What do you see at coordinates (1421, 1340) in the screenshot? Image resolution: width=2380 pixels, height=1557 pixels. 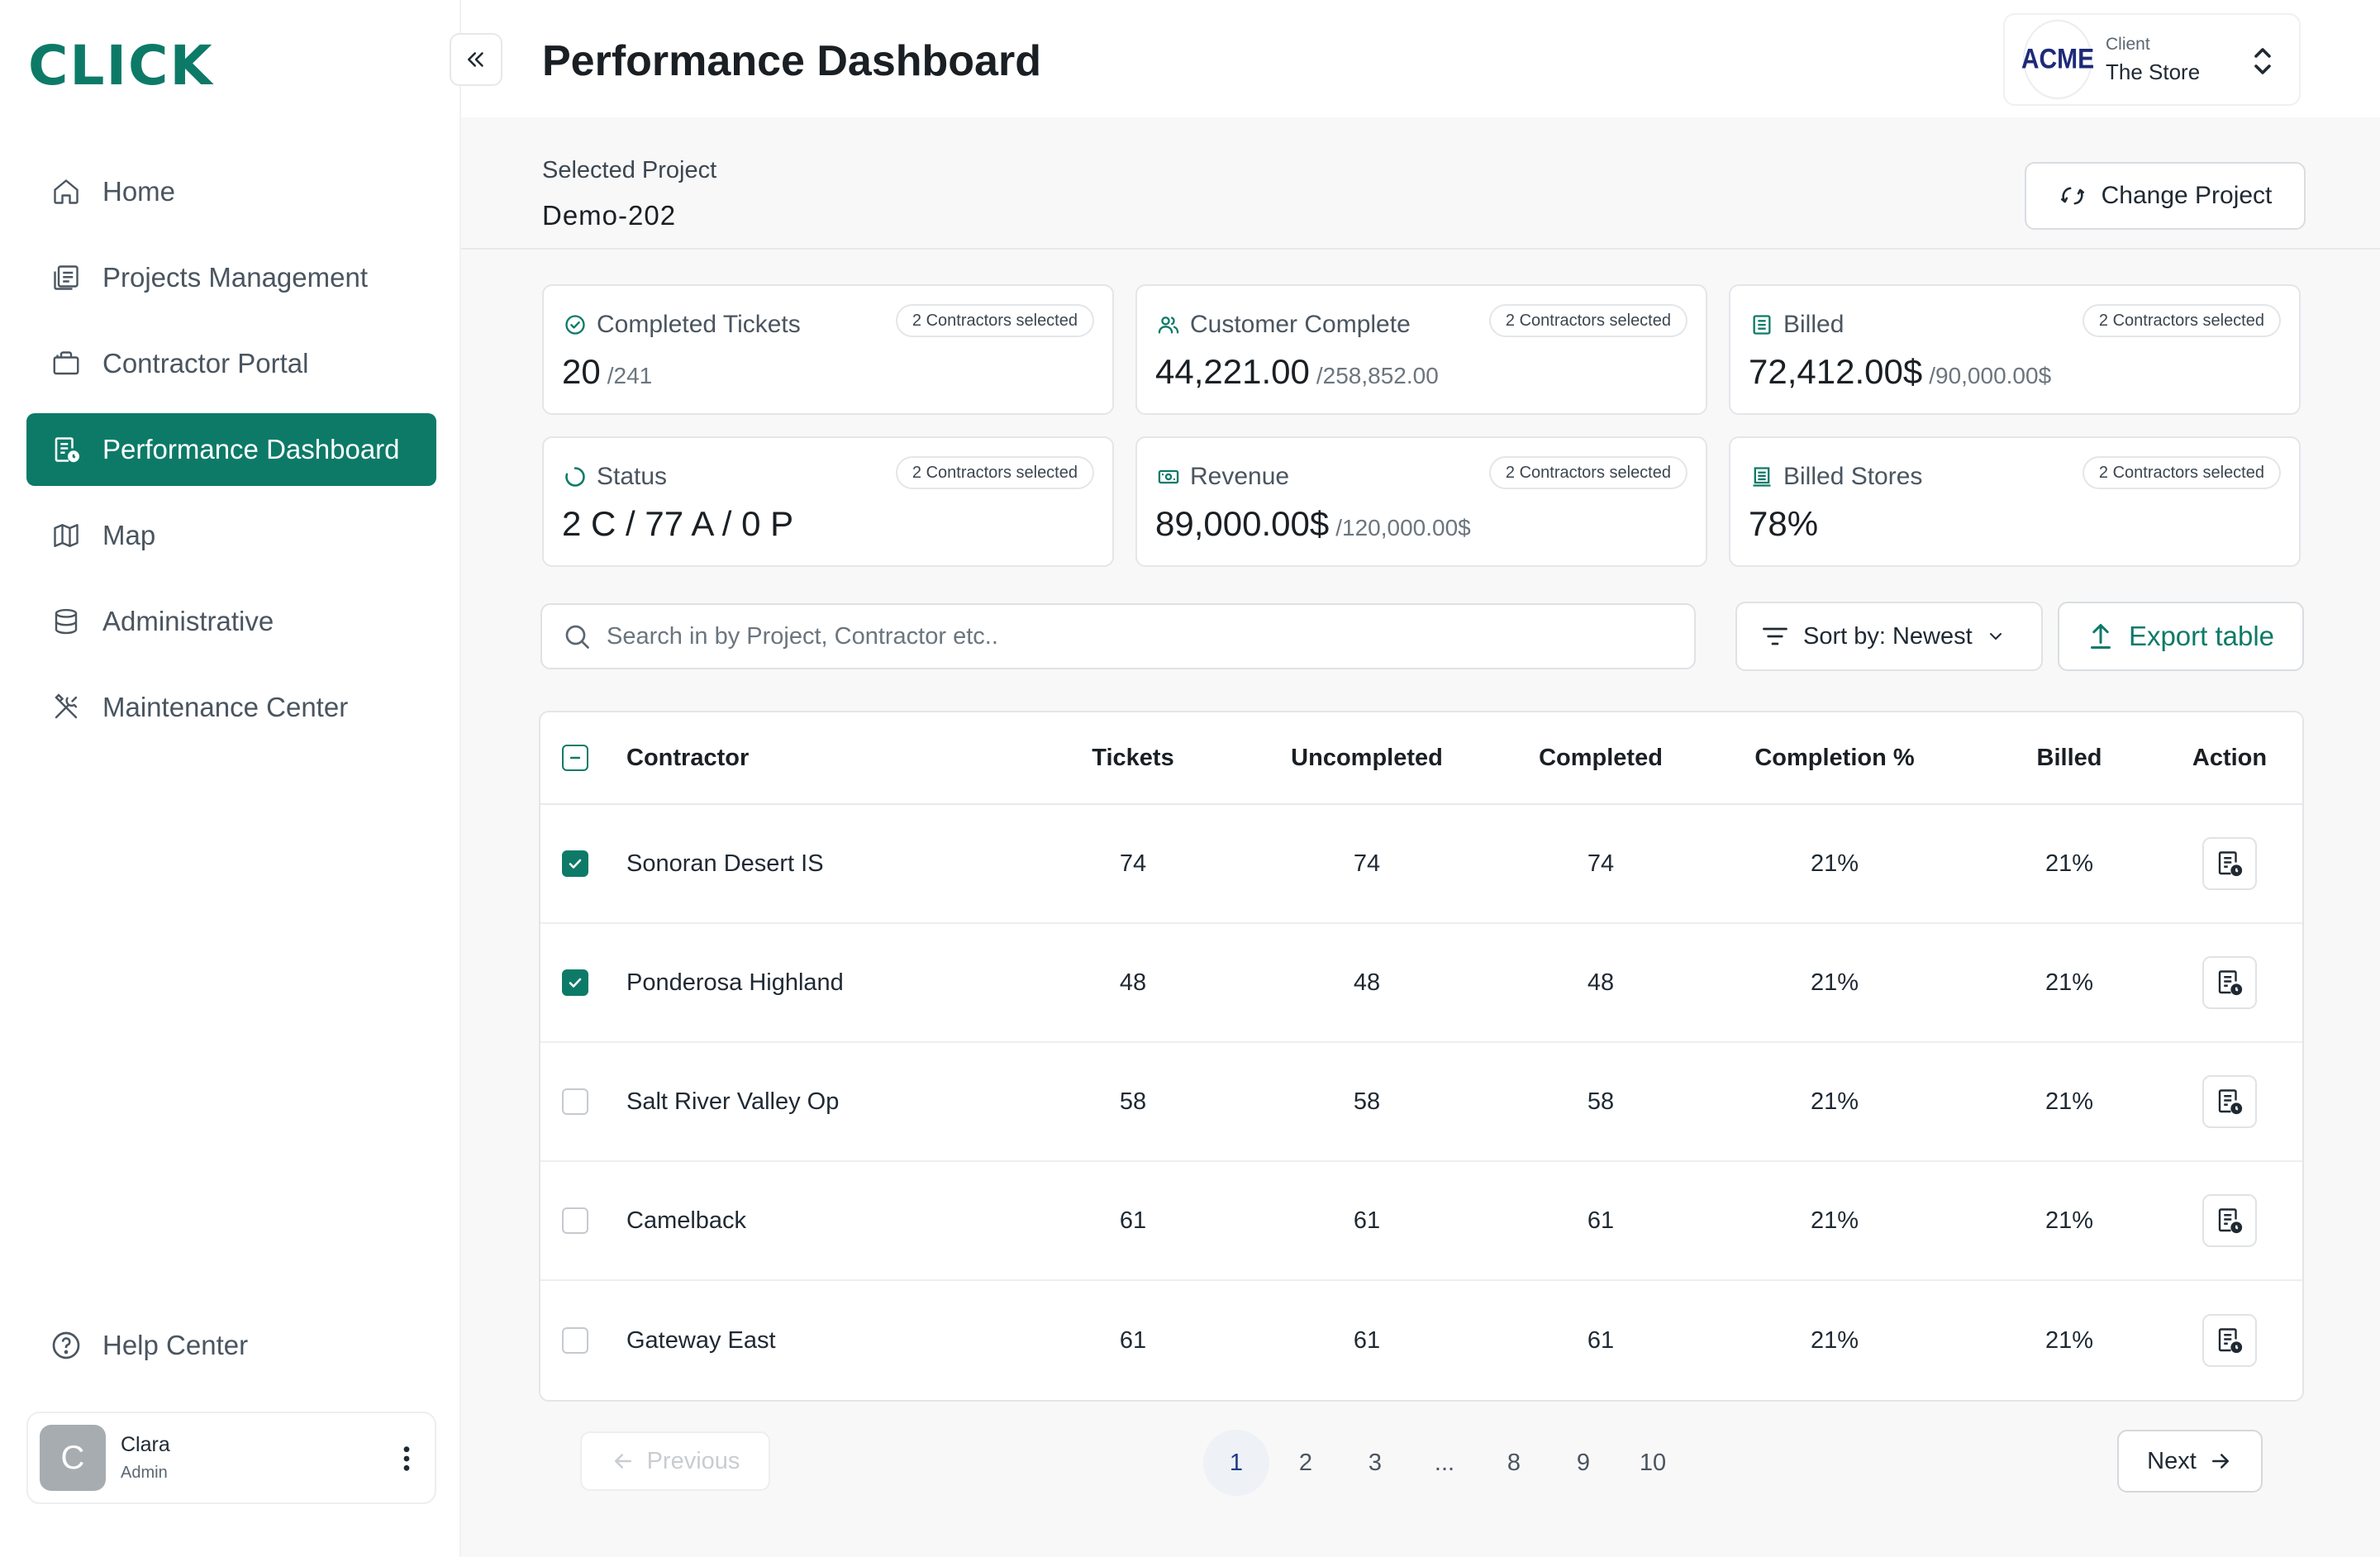 I see `table-row: Gateway East 61 61 61 21% 21%` at bounding box center [1421, 1340].